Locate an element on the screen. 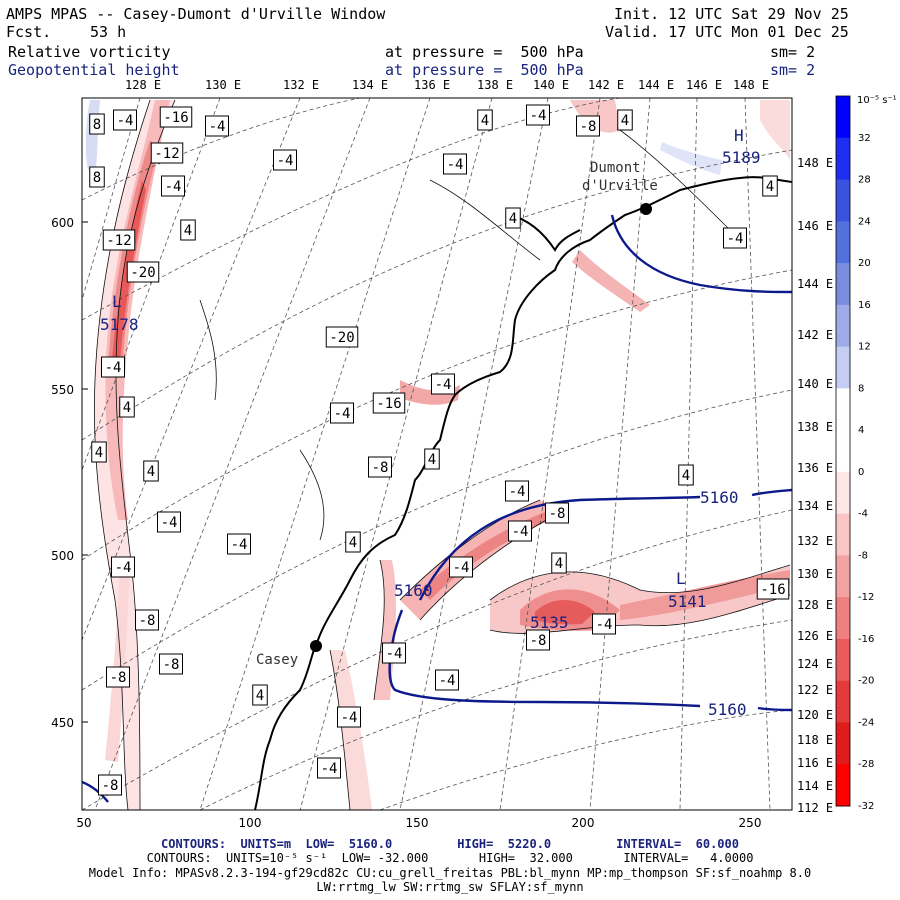 This screenshot has height=900, width=900. colorbar-tick-label: -24 is located at coordinates (866, 722).